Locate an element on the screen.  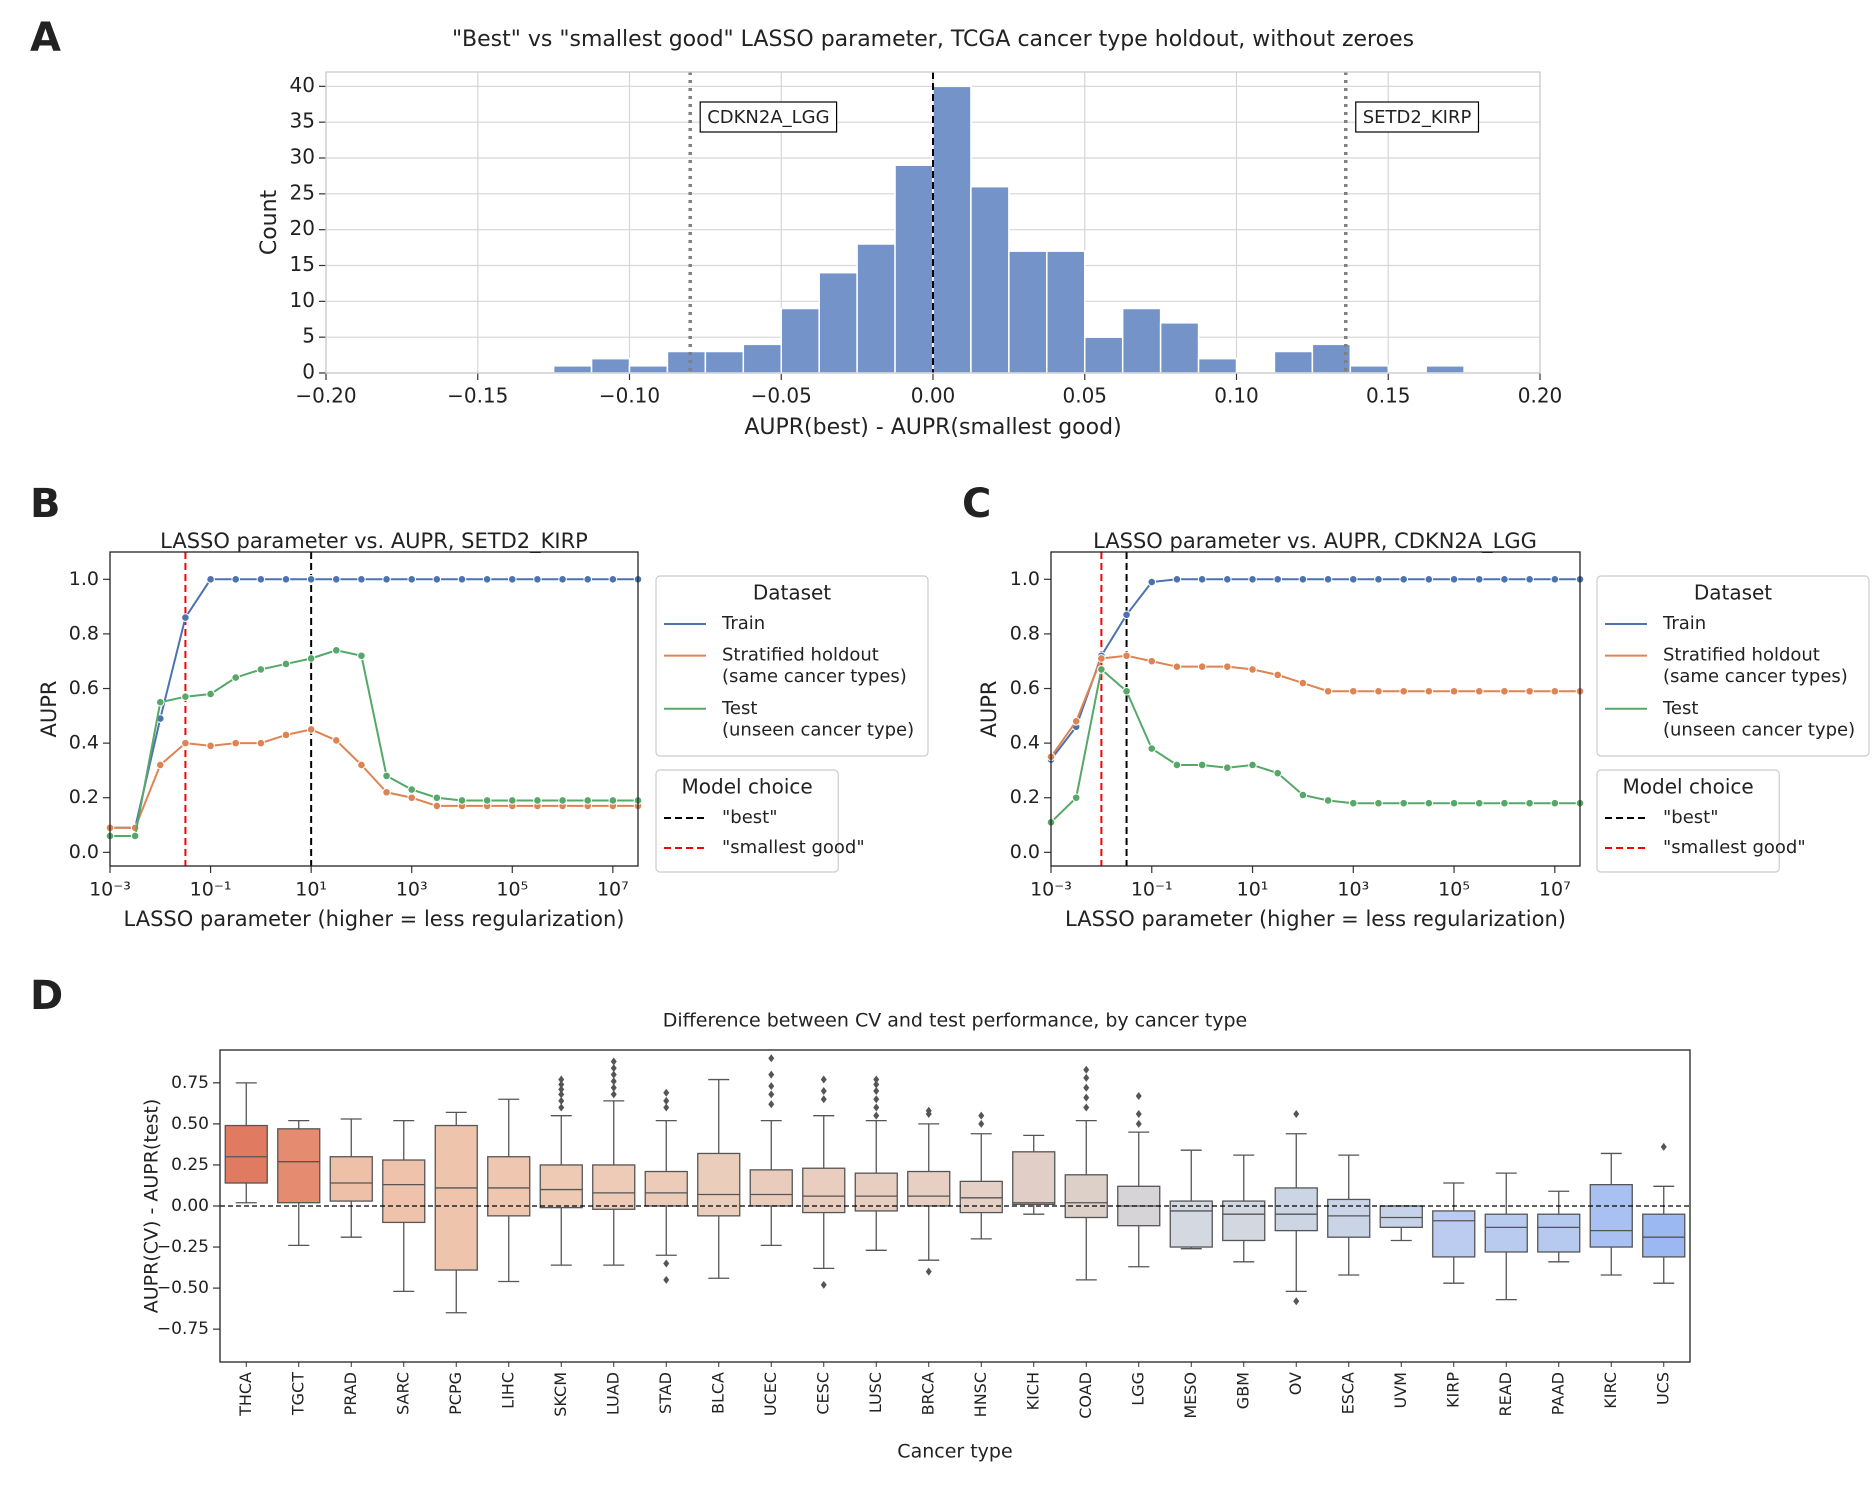
y-axis-label: AUPR(CV) - AUPR(test) is located at coordinates (152, 1206).